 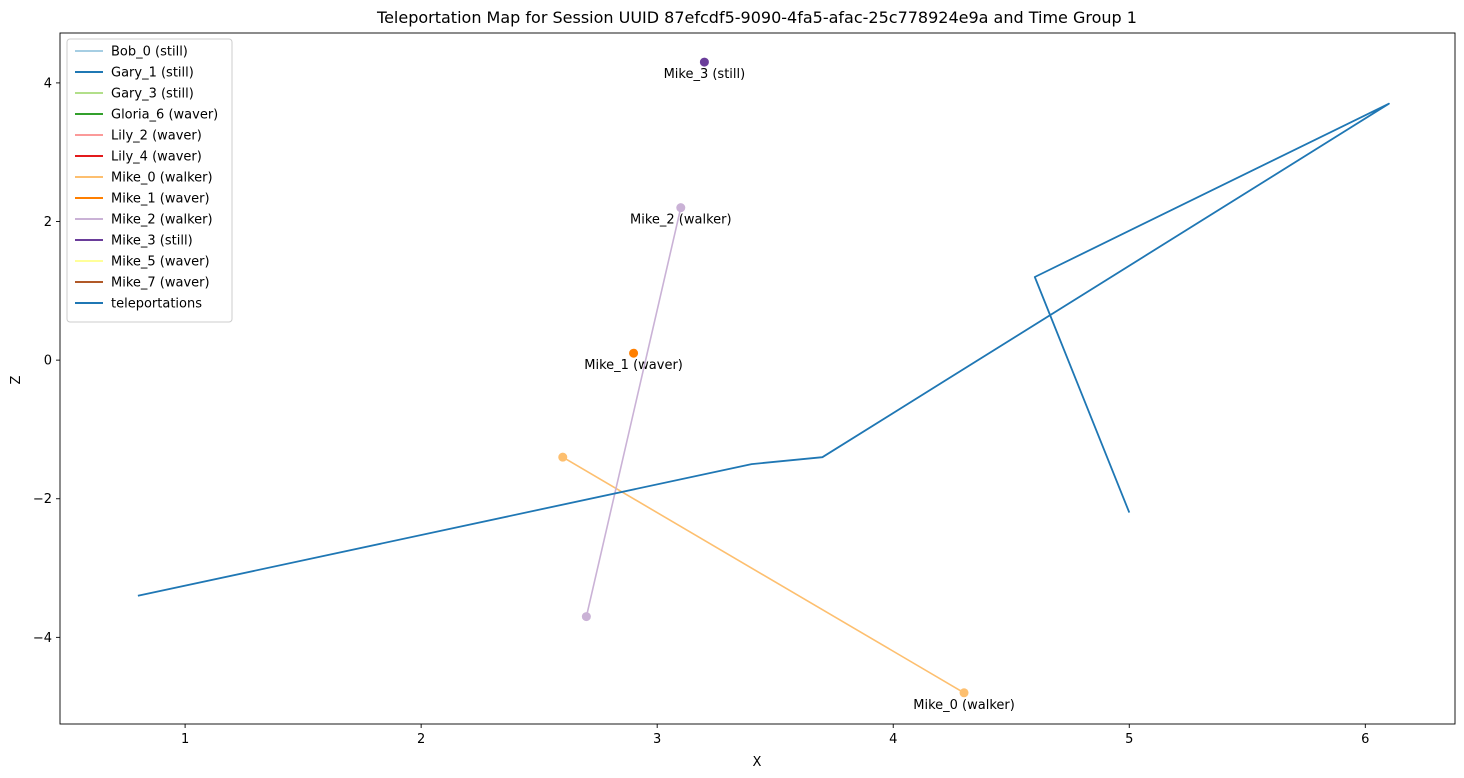 I want to click on legend-label-mike-2-walker: Mike_2 (walker), so click(x=162, y=220).